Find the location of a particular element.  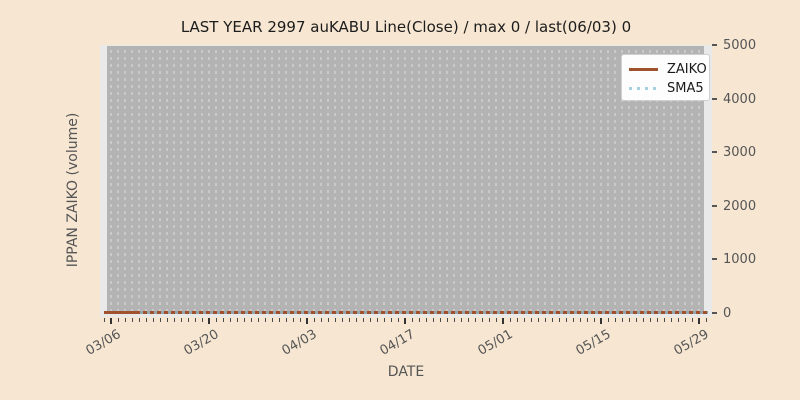

legend-label-sma5: SMA5 is located at coordinates (685, 88).